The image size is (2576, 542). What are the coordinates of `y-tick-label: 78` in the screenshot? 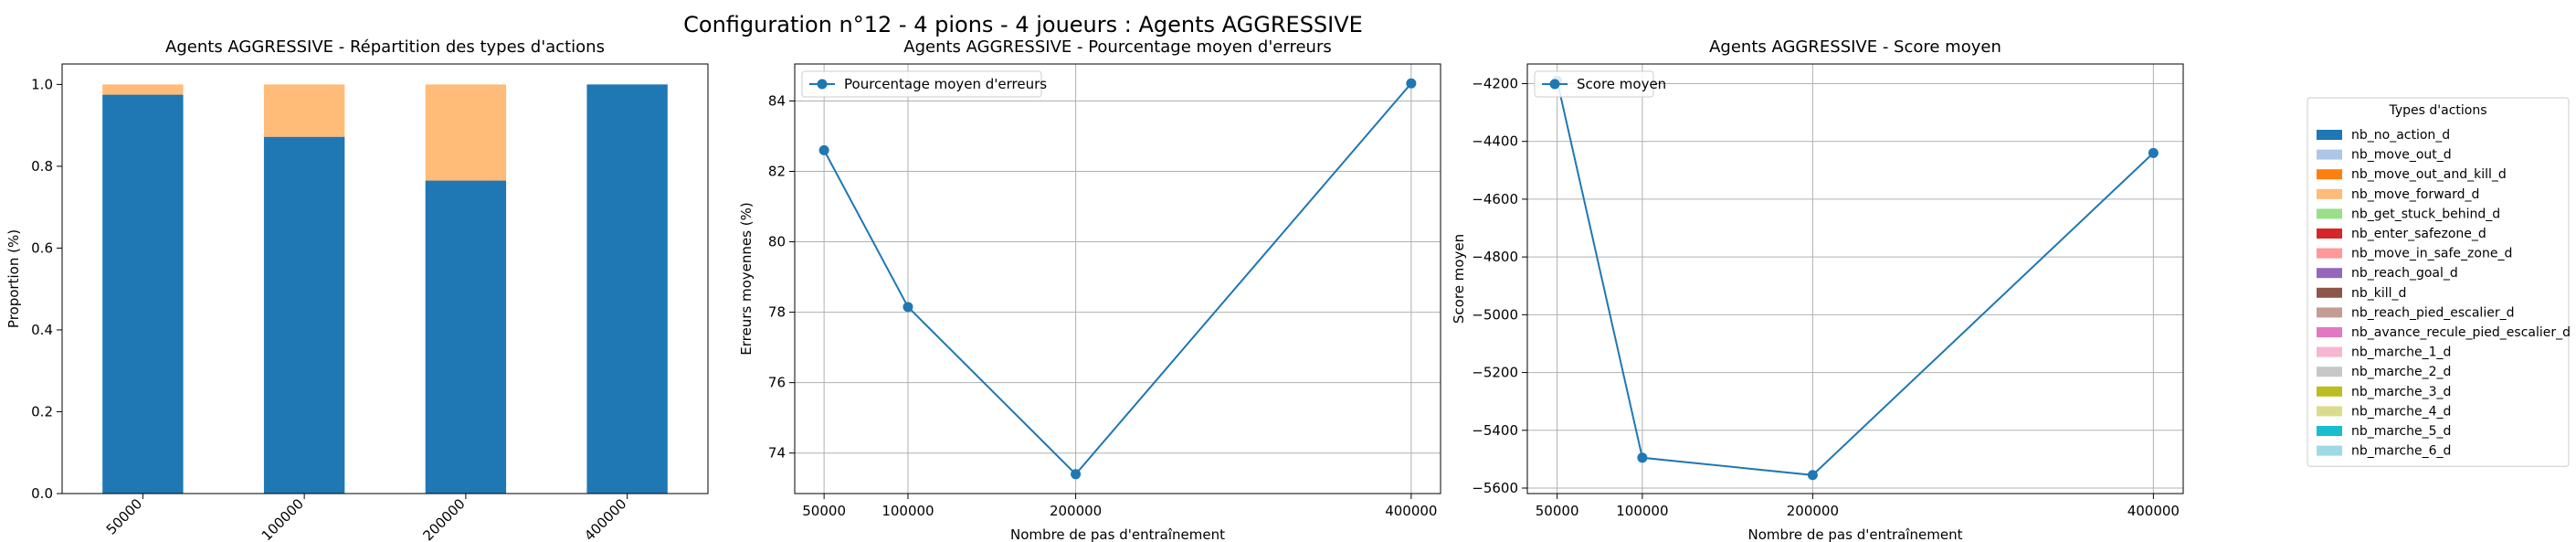 It's located at (777, 312).